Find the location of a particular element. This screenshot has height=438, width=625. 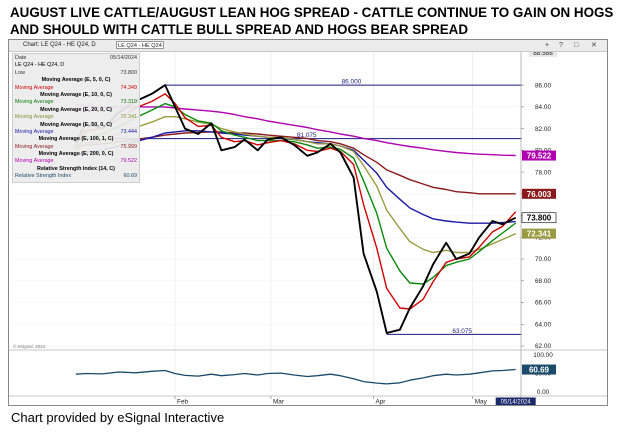

rsi-badge is located at coordinates (539, 369).